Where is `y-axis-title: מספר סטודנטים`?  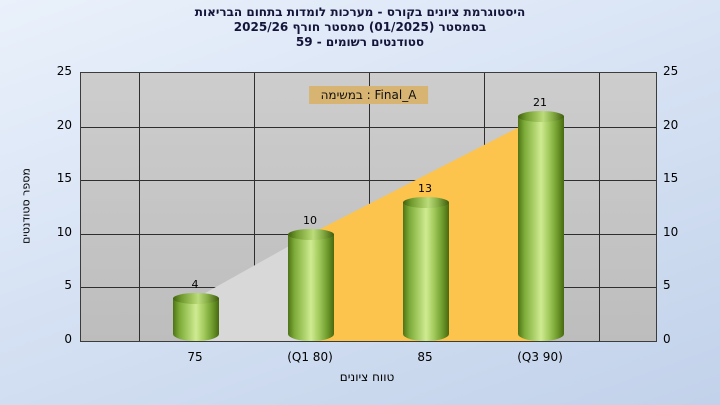 y-axis-title: מספר סטודנטים is located at coordinates (26, 206).